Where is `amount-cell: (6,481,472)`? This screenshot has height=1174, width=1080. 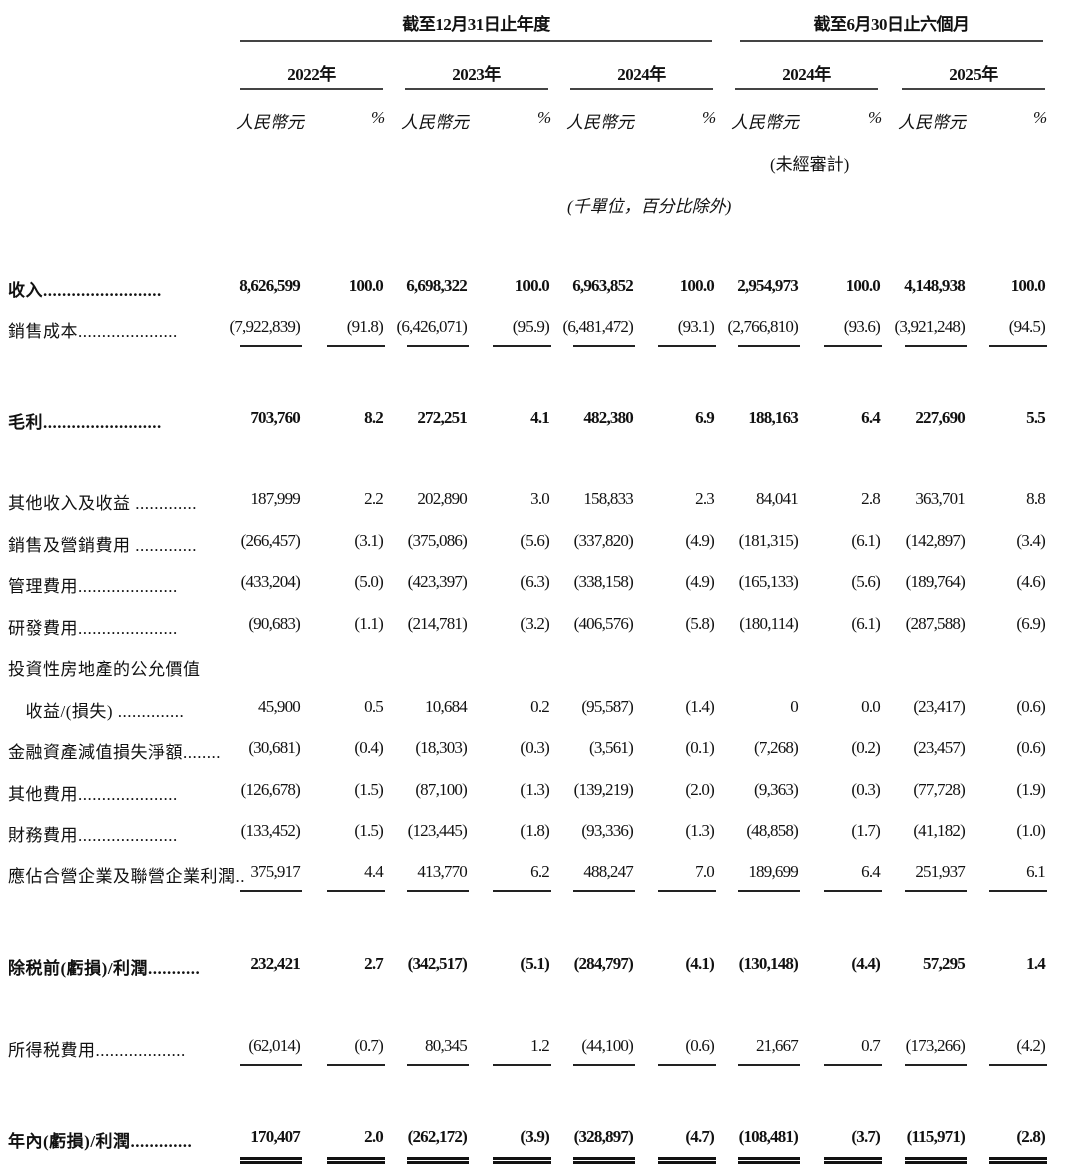 amount-cell: (6,481,472) is located at coordinates (597, 326).